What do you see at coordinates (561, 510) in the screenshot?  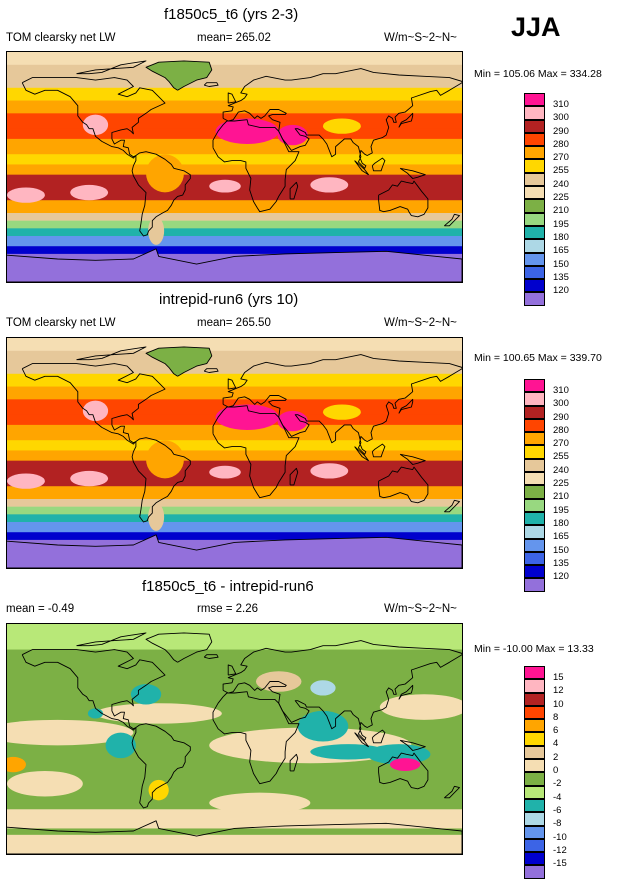 I see `legend-tick-label: 195` at bounding box center [561, 510].